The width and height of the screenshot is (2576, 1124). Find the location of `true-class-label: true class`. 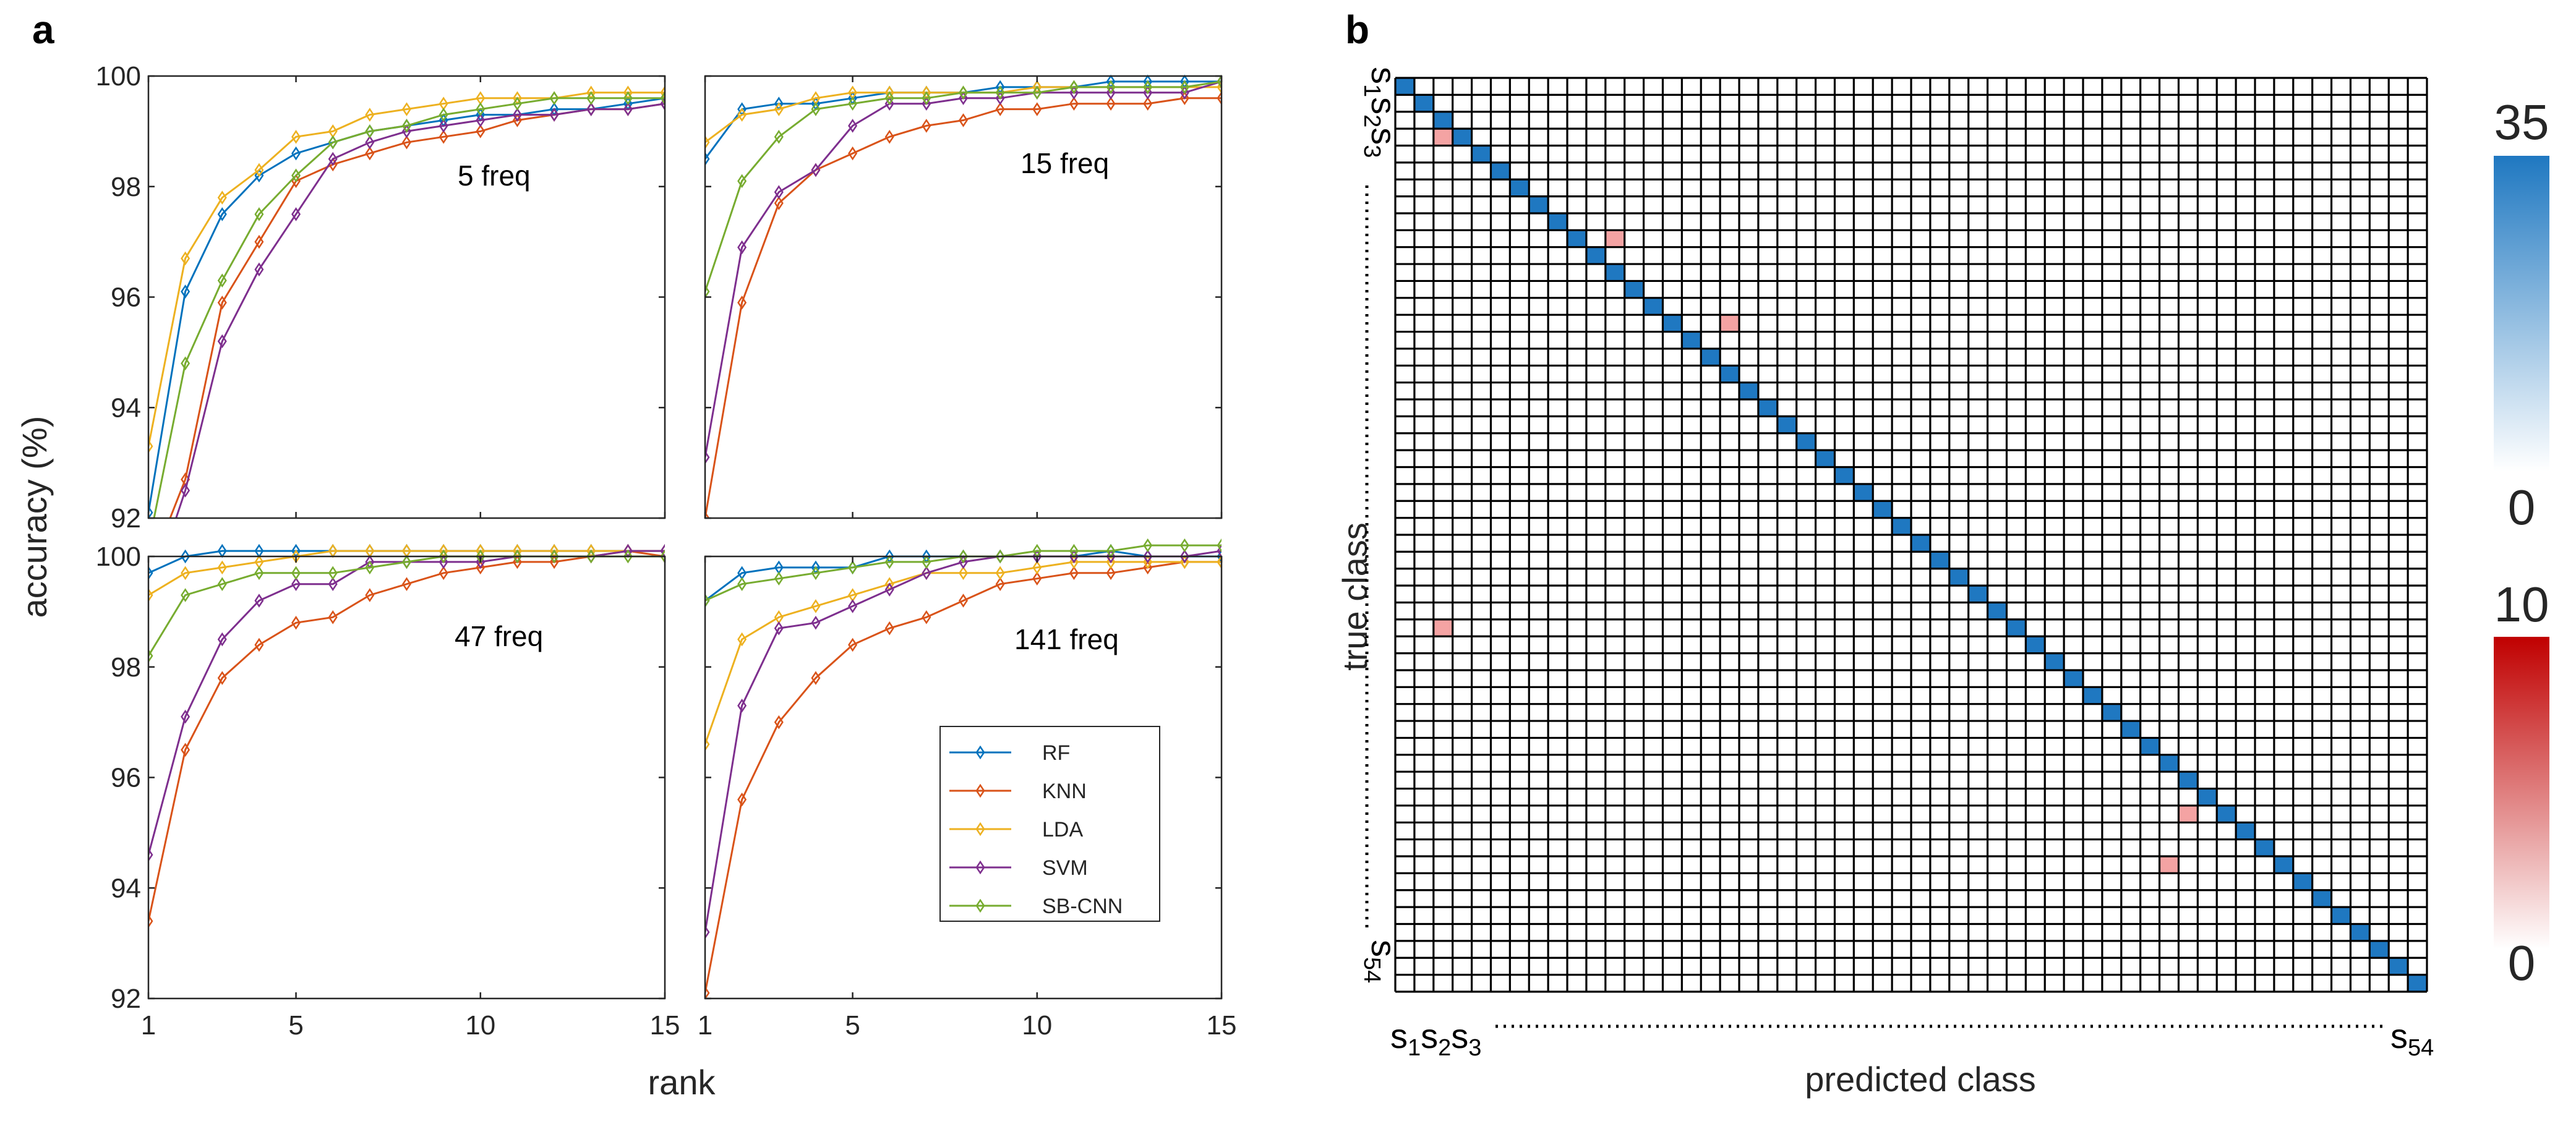

true-class-label: true class is located at coordinates (1354, 596).